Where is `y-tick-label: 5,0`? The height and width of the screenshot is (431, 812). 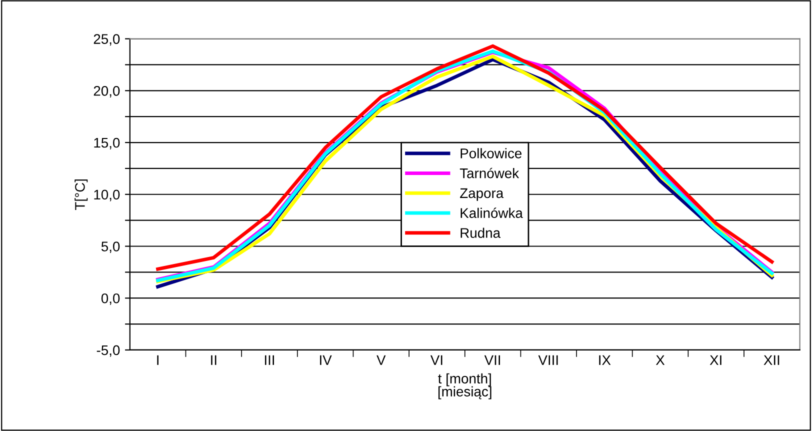
y-tick-label: 5,0 is located at coordinates (110, 248).